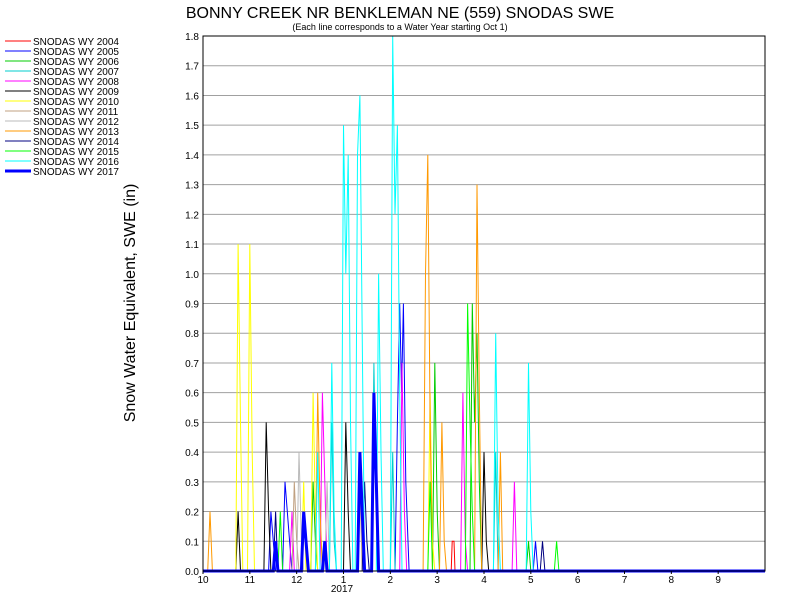 The image size is (800, 600). I want to click on legend-label: SNODAS WY 2016, so click(76, 162).